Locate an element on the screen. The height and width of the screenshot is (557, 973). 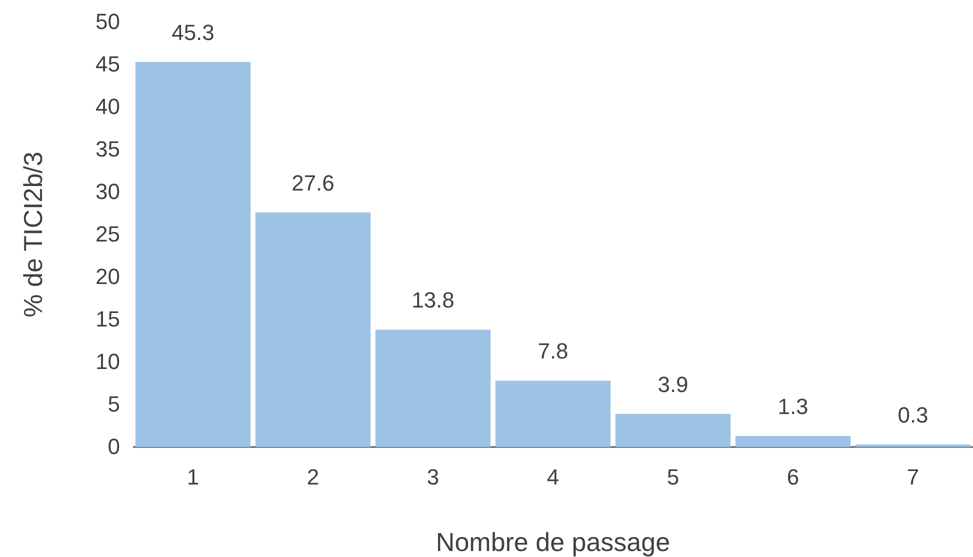
x-tick-label: 4 is located at coordinates (553, 477).